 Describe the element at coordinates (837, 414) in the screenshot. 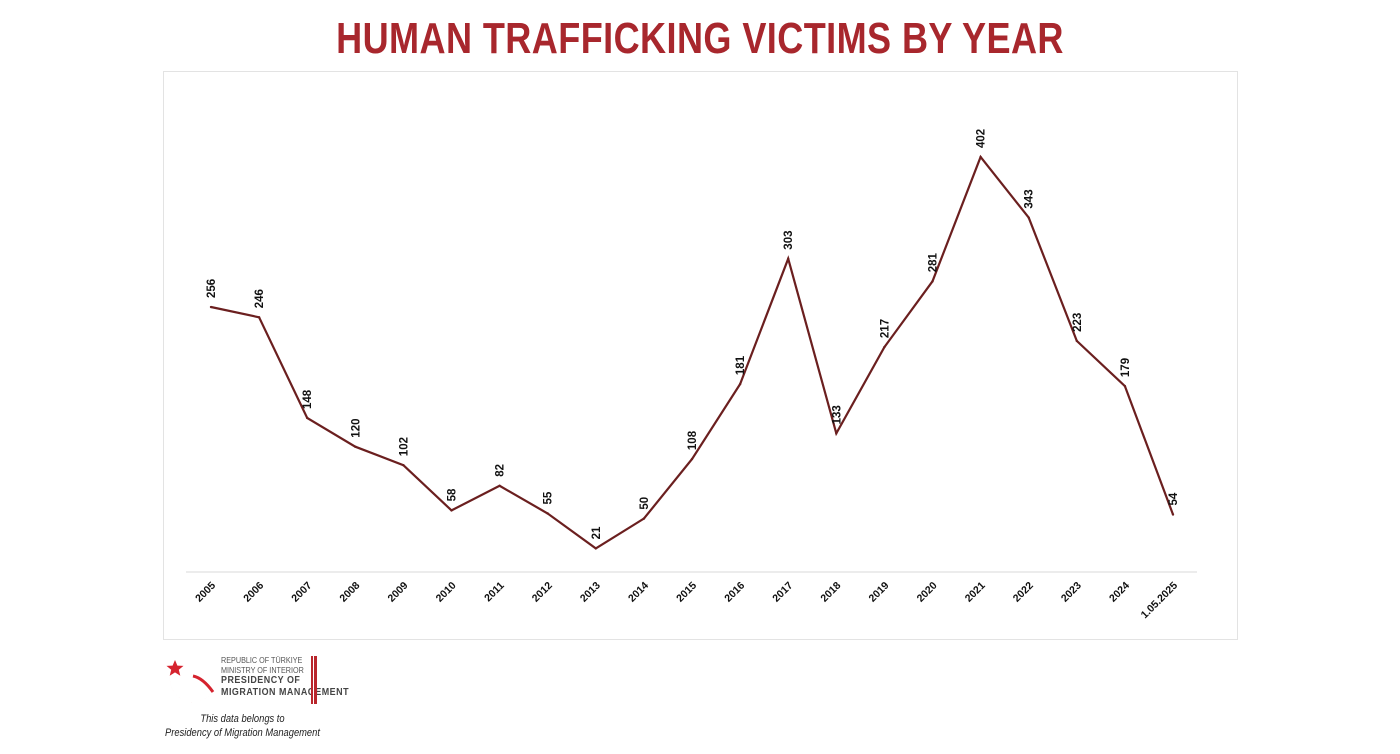

I see `data-label: 133` at that location.